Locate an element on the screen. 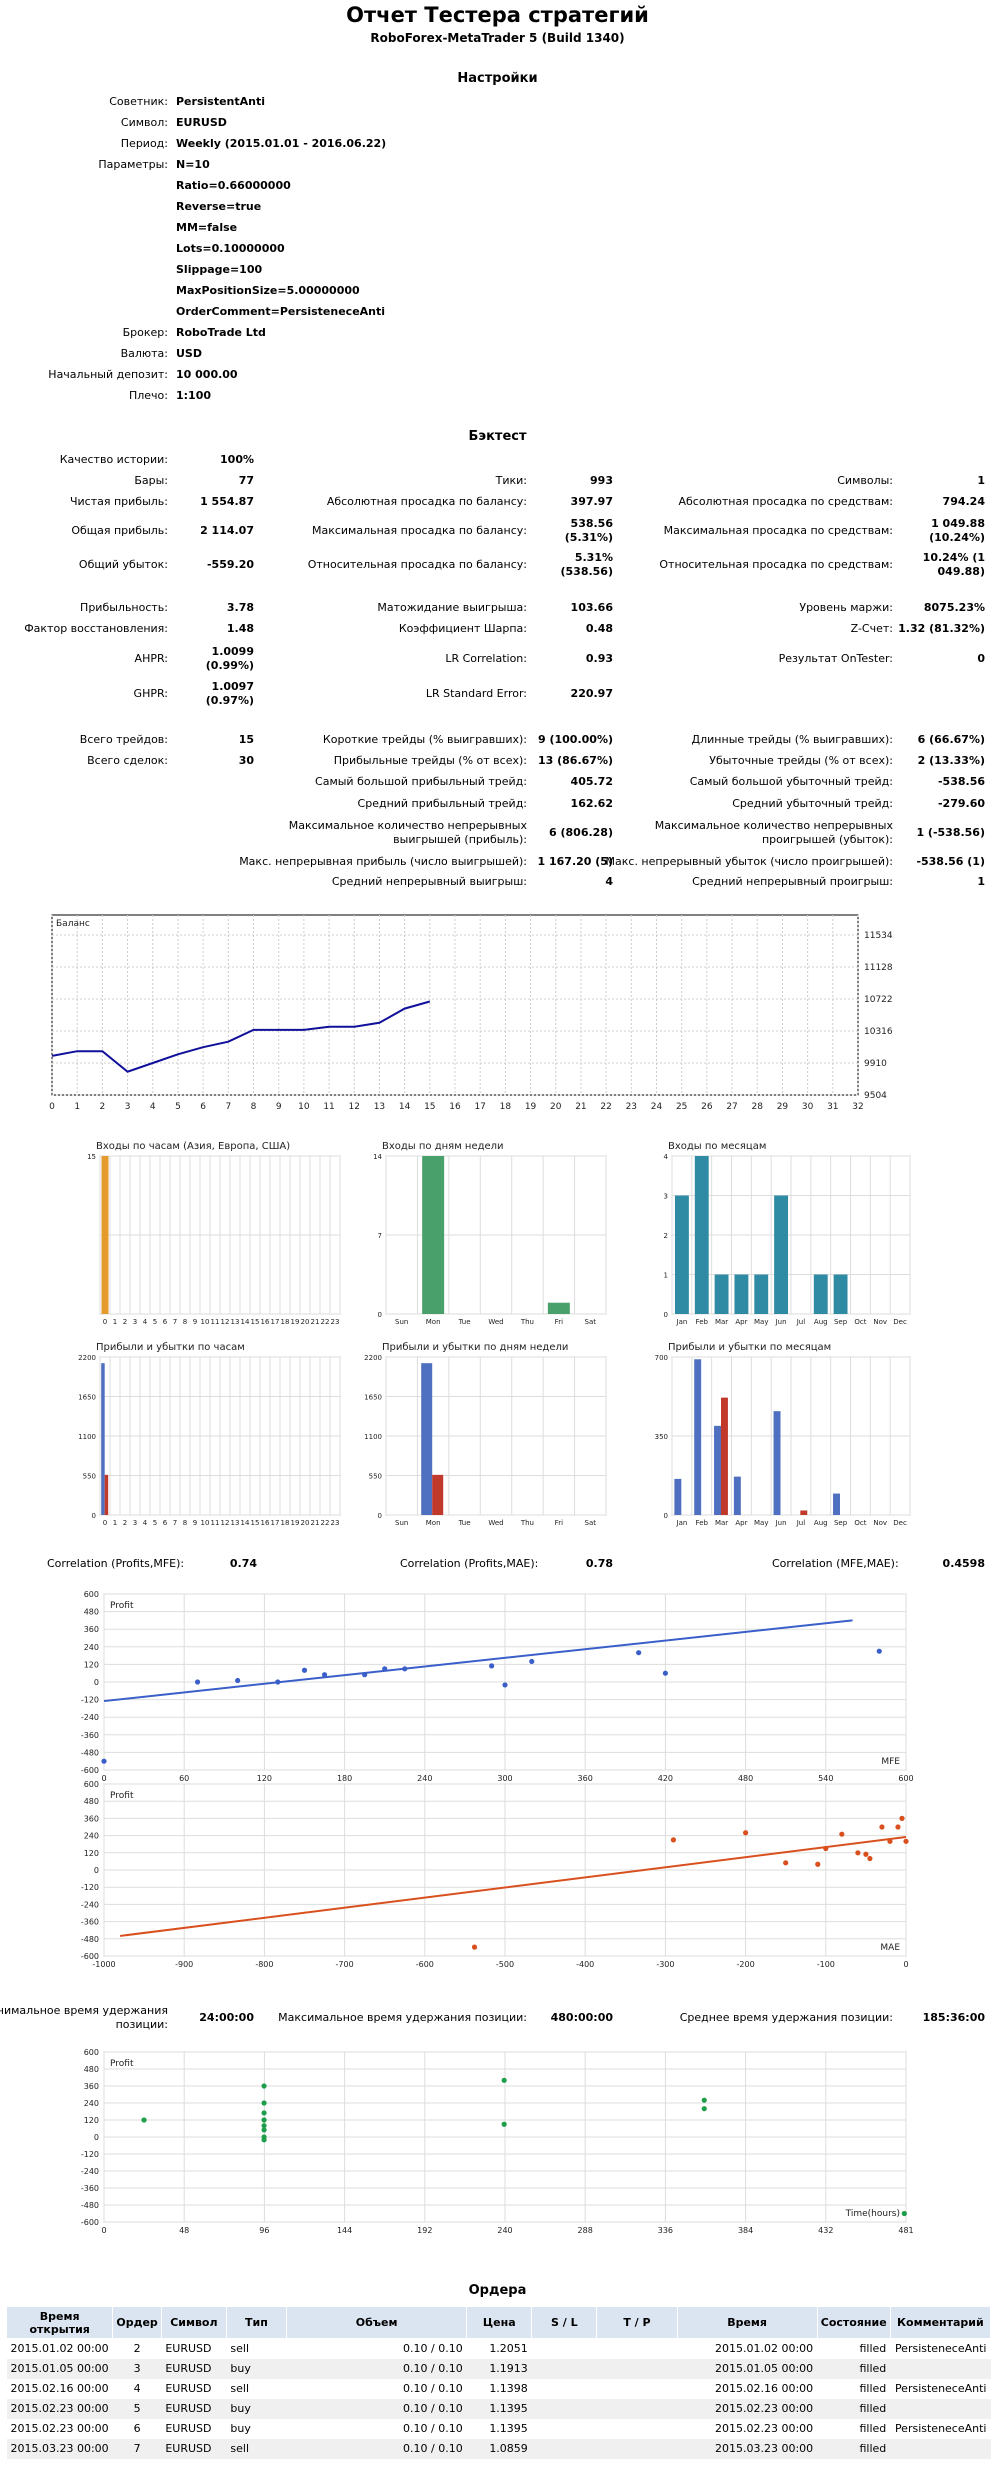 The image size is (995, 2471). weekday-pl-chart-y-tick: 1100 is located at coordinates (373, 1437).